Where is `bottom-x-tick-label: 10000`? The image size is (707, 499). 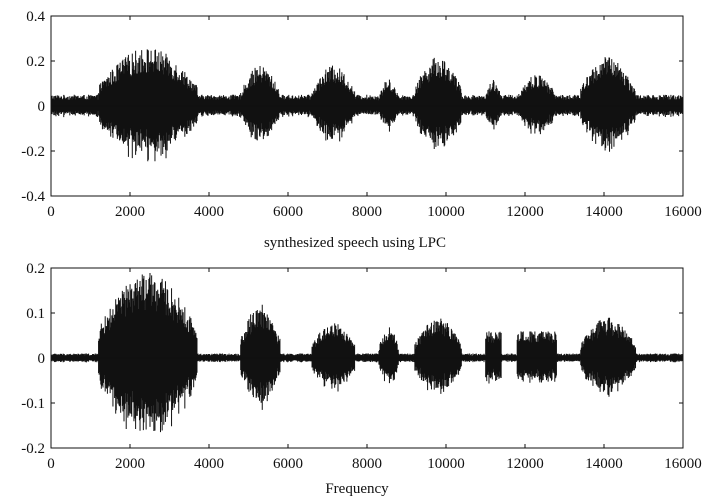
bottom-x-tick-label: 10000 is located at coordinates (446, 464).